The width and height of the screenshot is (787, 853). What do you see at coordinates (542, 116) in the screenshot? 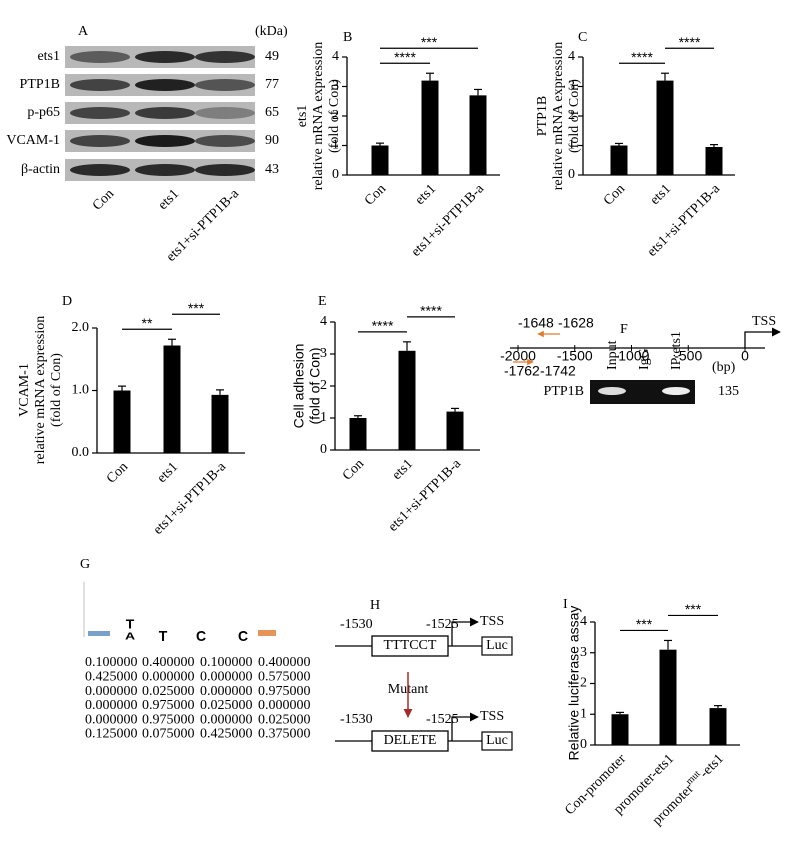
I see `y-axis-label: PTP1B` at bounding box center [542, 116].